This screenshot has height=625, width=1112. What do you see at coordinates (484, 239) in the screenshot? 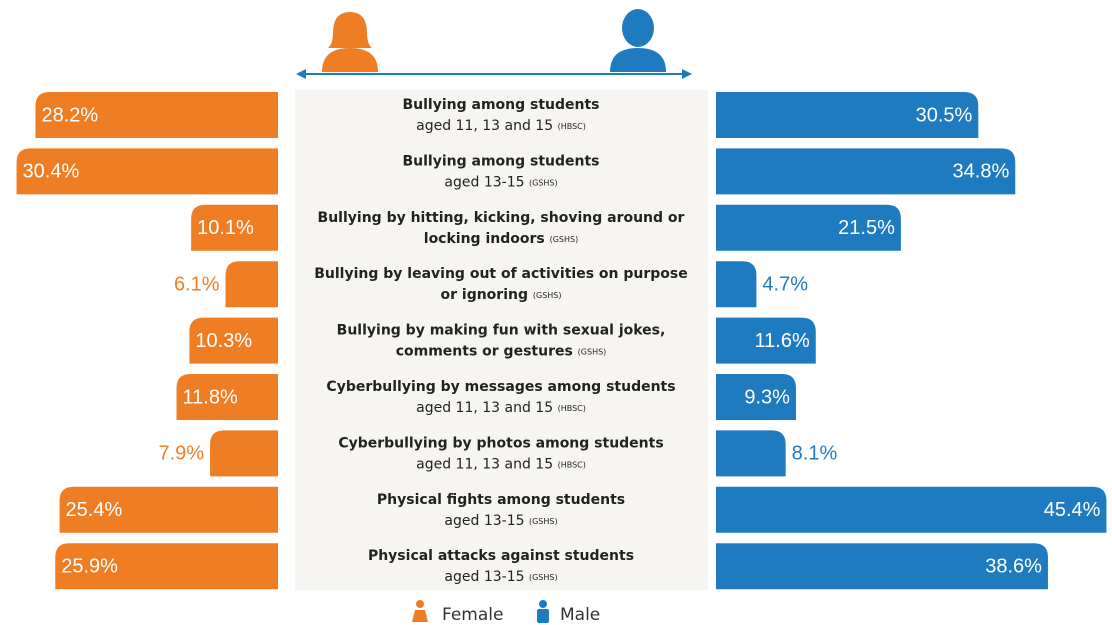
I see `category-line2-text: locking indoors` at bounding box center [484, 239].